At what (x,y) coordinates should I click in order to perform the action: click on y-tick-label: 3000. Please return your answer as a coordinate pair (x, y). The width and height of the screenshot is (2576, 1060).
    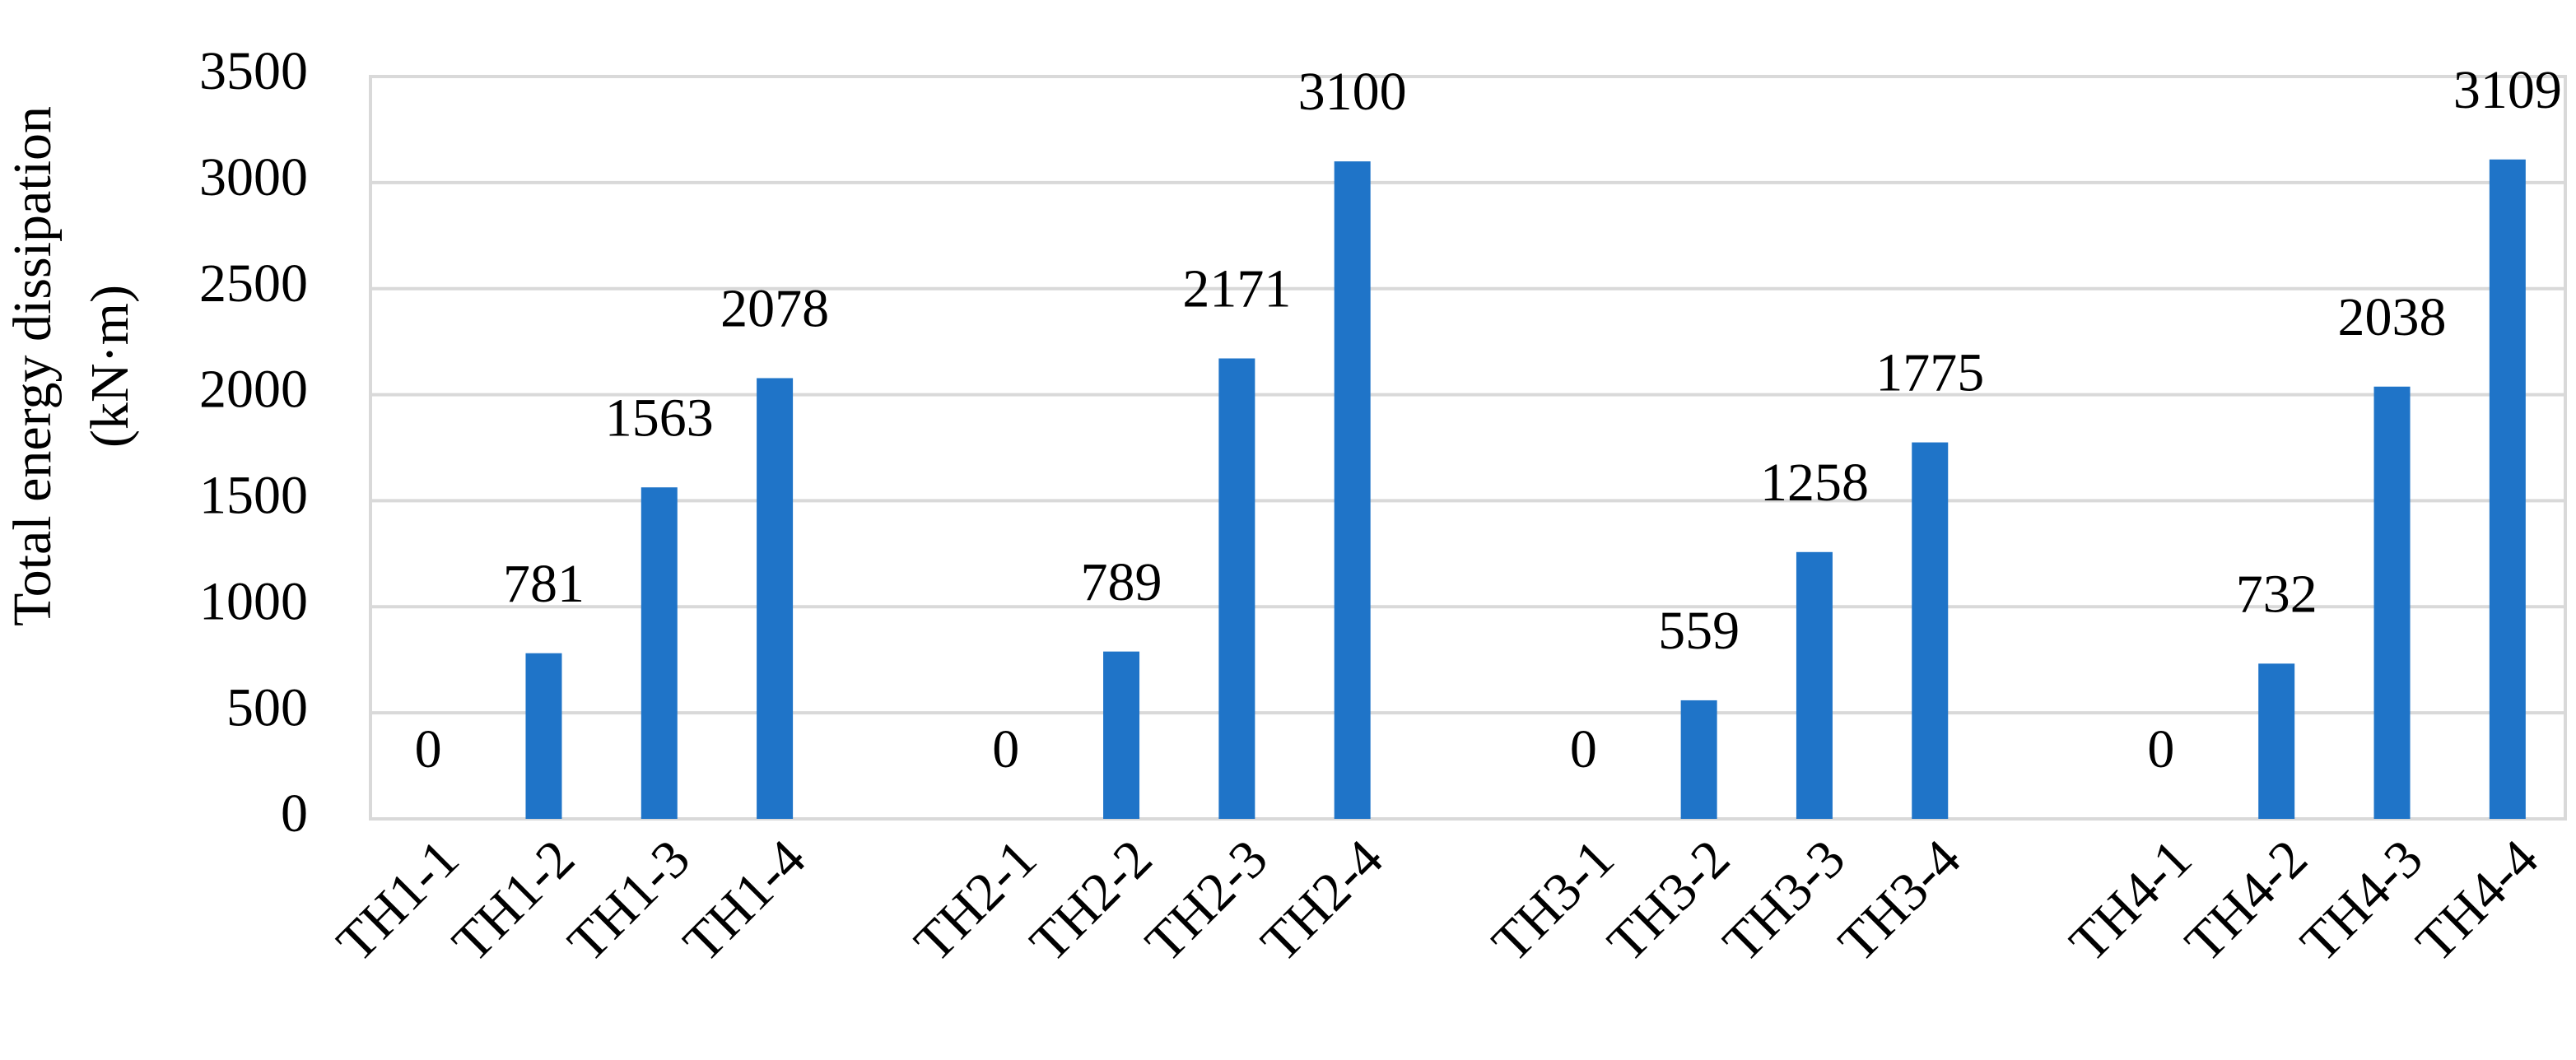
    Looking at the image, I should click on (253, 177).